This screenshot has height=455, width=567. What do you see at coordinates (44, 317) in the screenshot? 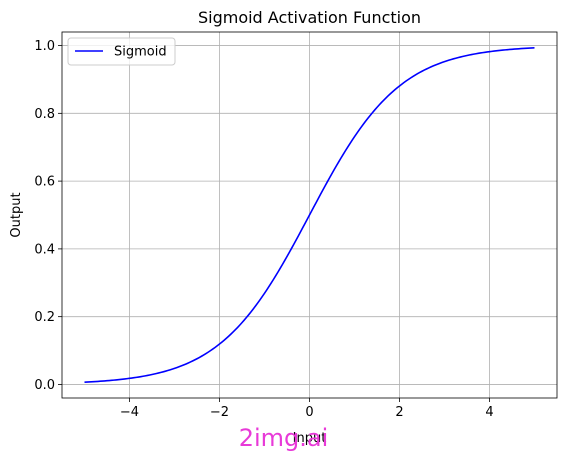
I see `y-tick-label: 0.2` at bounding box center [44, 317].